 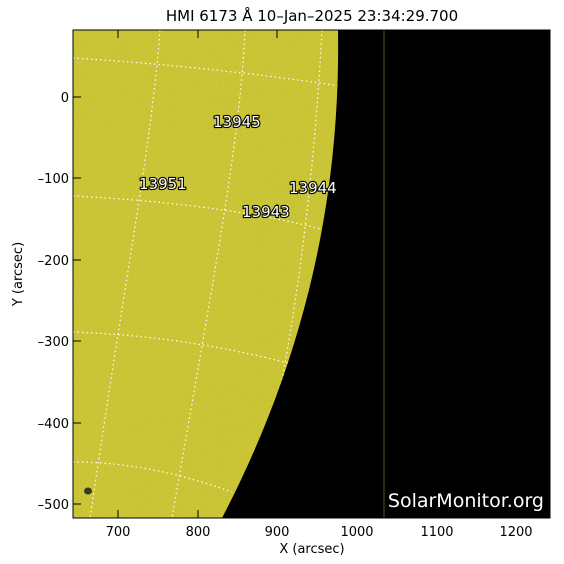 I want to click on x-tick-label: 800, so click(x=198, y=532).